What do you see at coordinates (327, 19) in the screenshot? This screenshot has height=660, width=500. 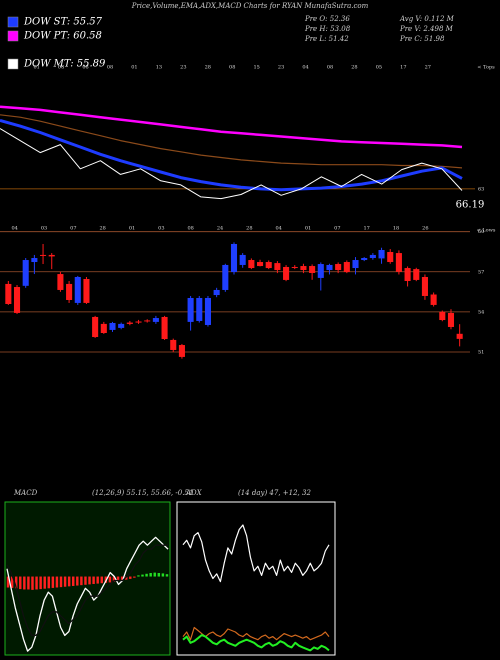 I see `price-stat: Pre O: 52.36` at bounding box center [327, 19].